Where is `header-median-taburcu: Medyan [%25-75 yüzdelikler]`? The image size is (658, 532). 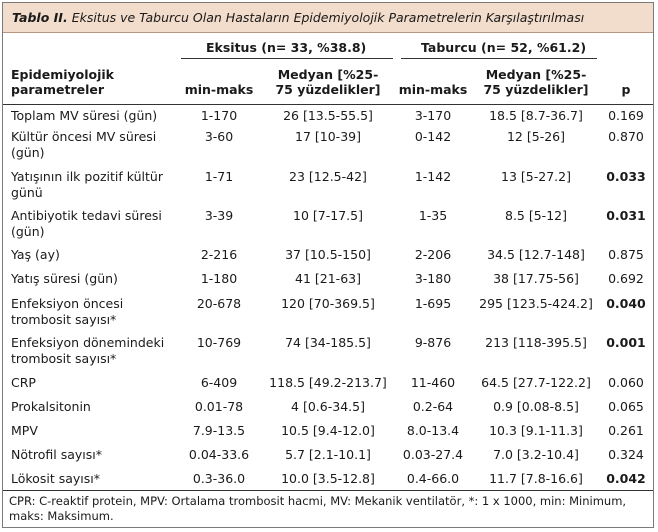 header-median-taburcu: Medyan [%25-75 yüzdelikler] is located at coordinates (536, 82).